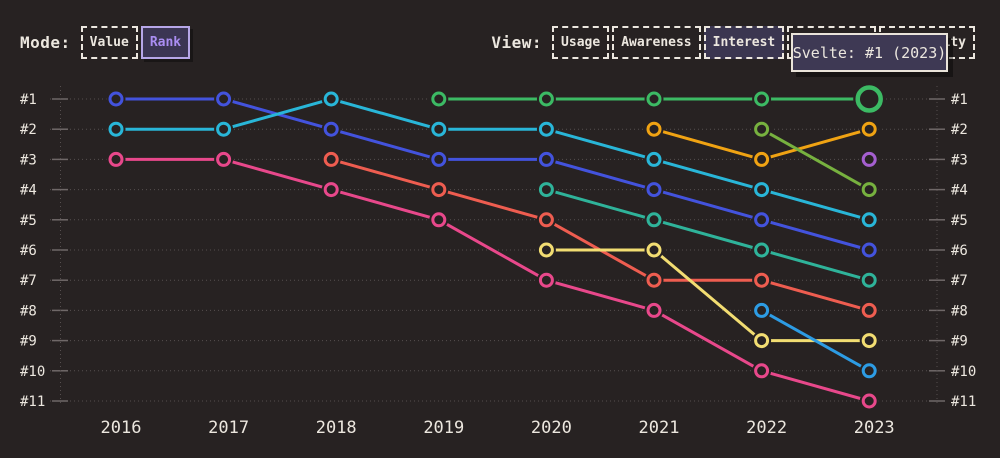 The height and width of the screenshot is (458, 1000). I want to click on mode-label: Mode:, so click(45, 42).